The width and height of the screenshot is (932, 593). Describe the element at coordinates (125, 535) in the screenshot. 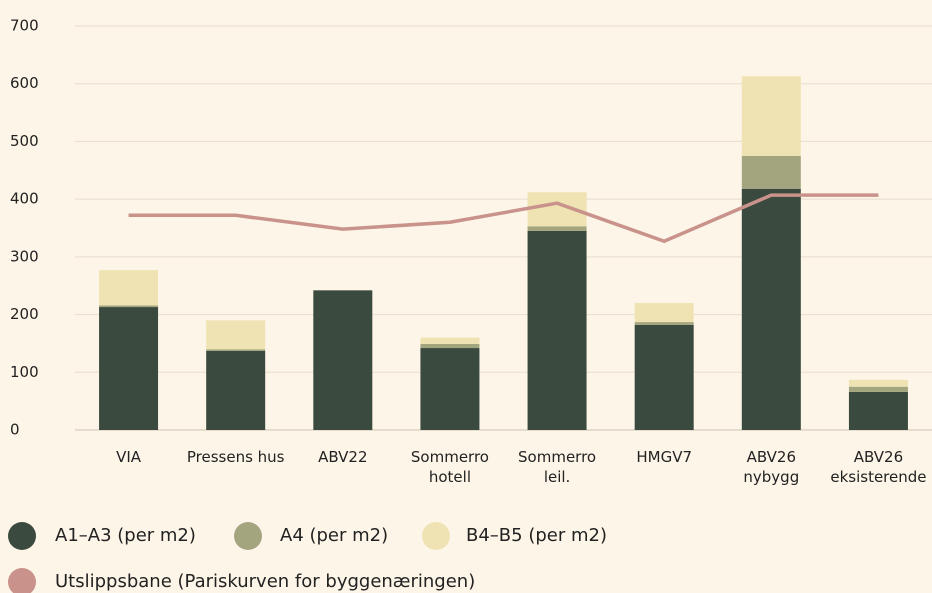

I see `legend-label: A1–A3 (per m2)` at that location.